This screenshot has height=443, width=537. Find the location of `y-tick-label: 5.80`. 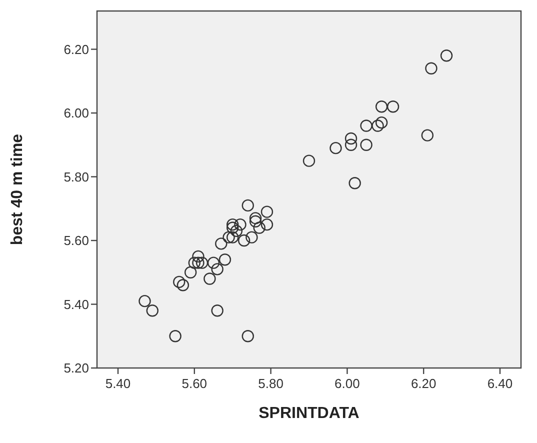

y-tick-label: 5.80 is located at coordinates (76, 176).